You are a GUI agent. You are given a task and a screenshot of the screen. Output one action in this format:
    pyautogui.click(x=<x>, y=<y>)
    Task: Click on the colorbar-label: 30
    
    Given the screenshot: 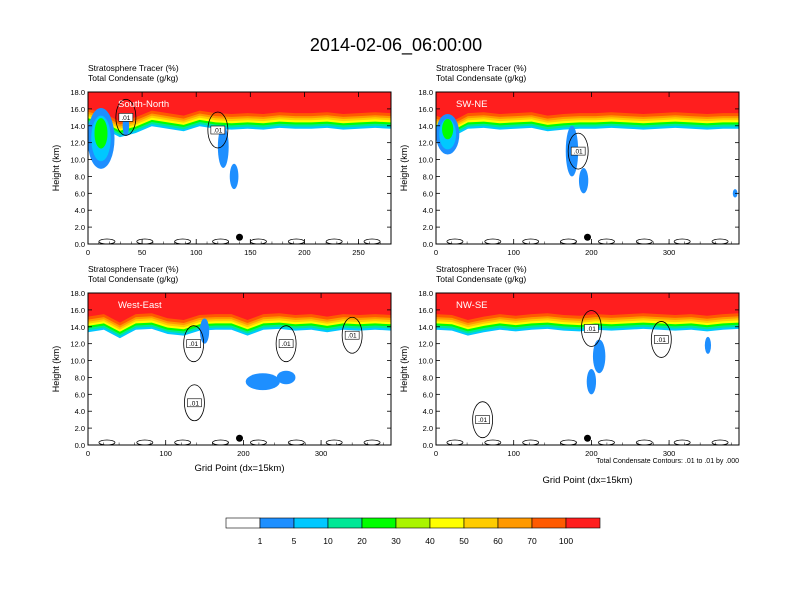 What is the action you would take?
    pyautogui.click(x=396, y=541)
    